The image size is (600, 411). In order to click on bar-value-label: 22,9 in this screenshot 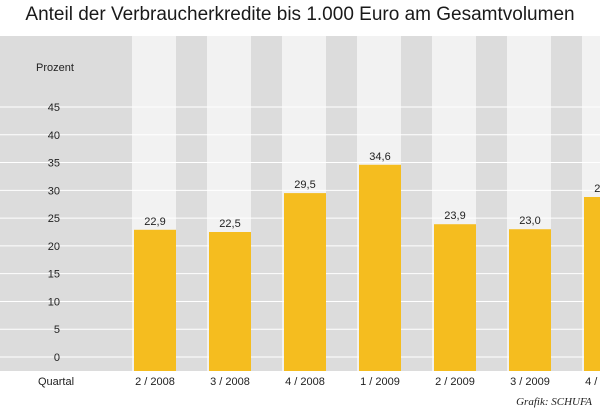, I will do `click(154, 222)`.